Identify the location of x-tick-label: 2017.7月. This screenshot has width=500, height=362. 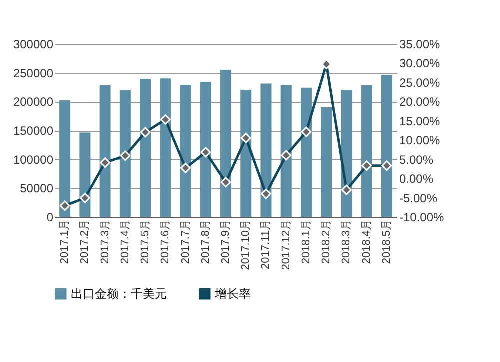
(186, 242).